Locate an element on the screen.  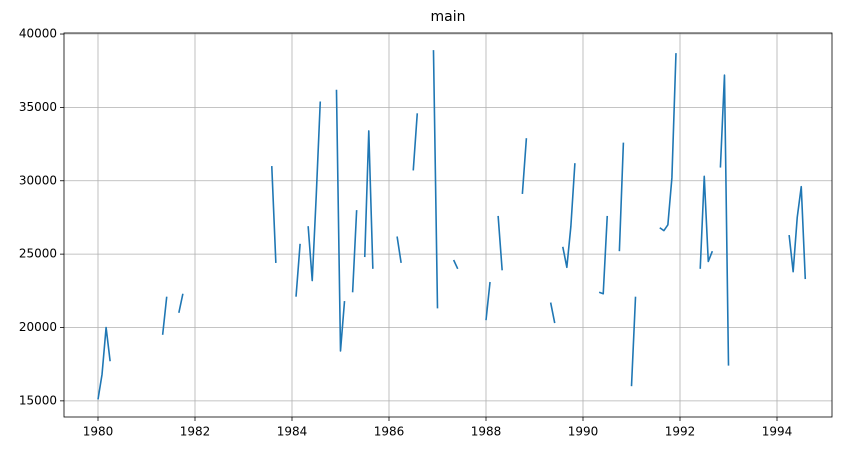
y-tick-label: 40000 is located at coordinates (38, 34).